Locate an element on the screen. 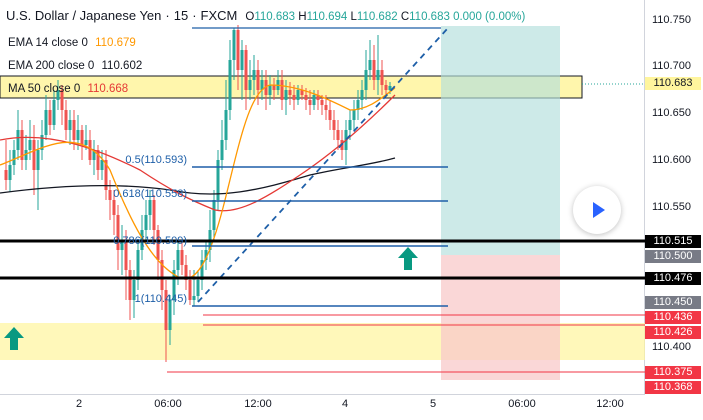  open-label: O is located at coordinates (250, 17).